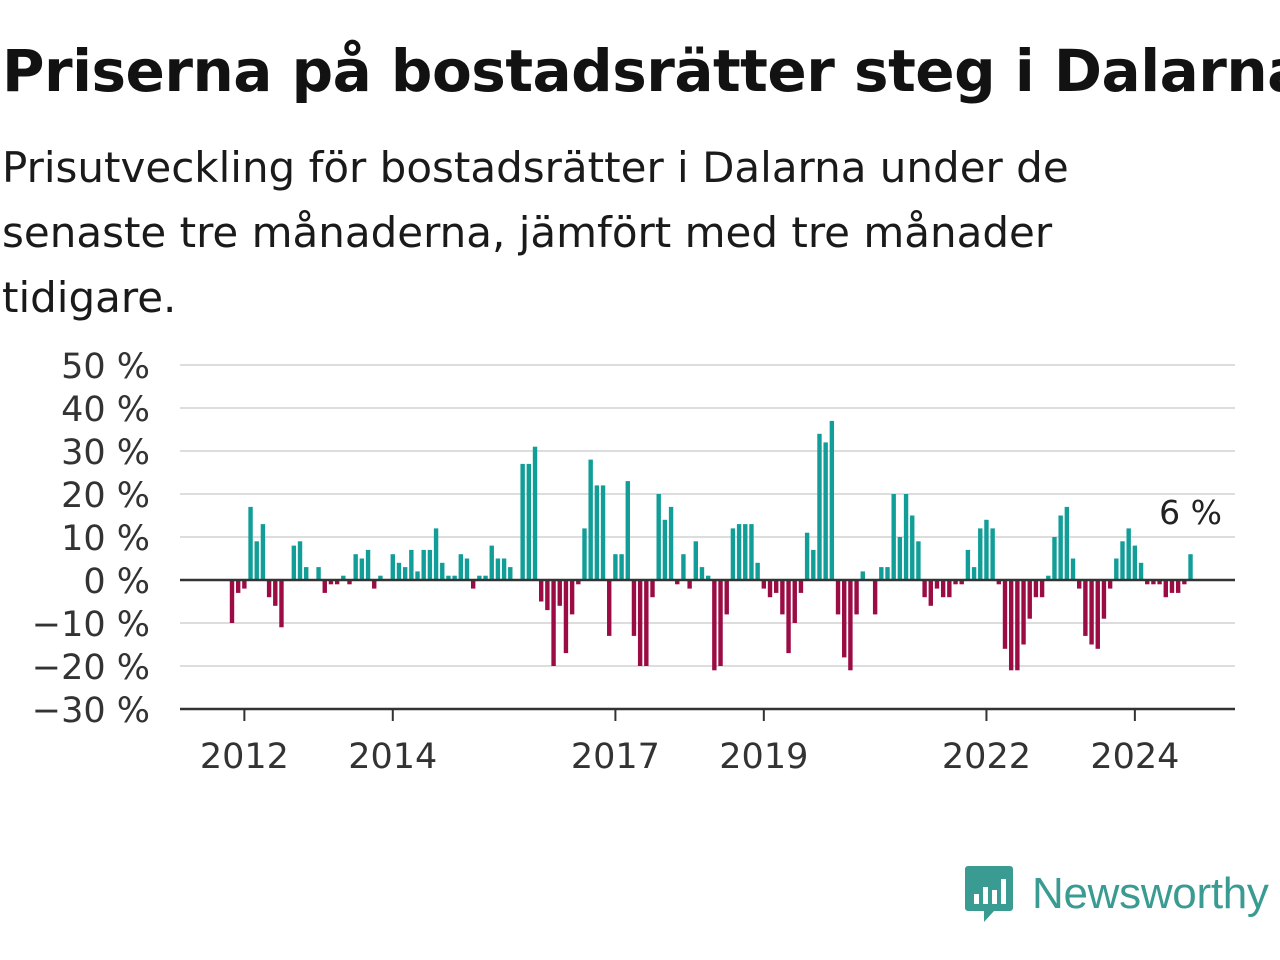 The height and width of the screenshot is (960, 1280). Describe the element at coordinates (91, 711) in the screenshot. I see `y-tick-label: −30 %` at that location.